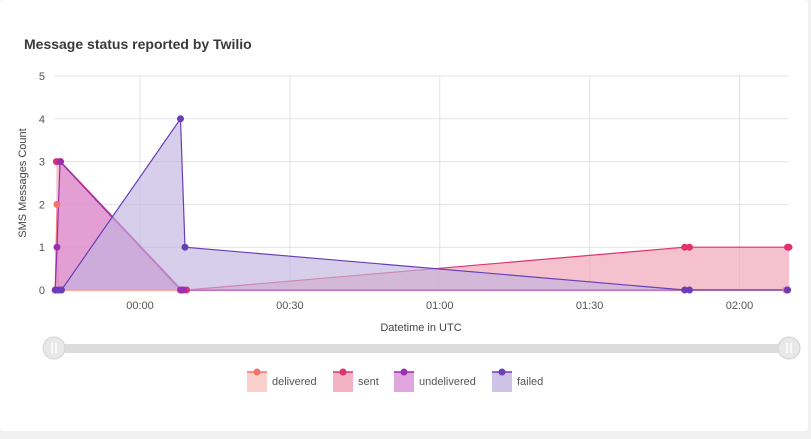  What do you see at coordinates (294, 382) in the screenshot?
I see `legend-label: delivered` at bounding box center [294, 382].